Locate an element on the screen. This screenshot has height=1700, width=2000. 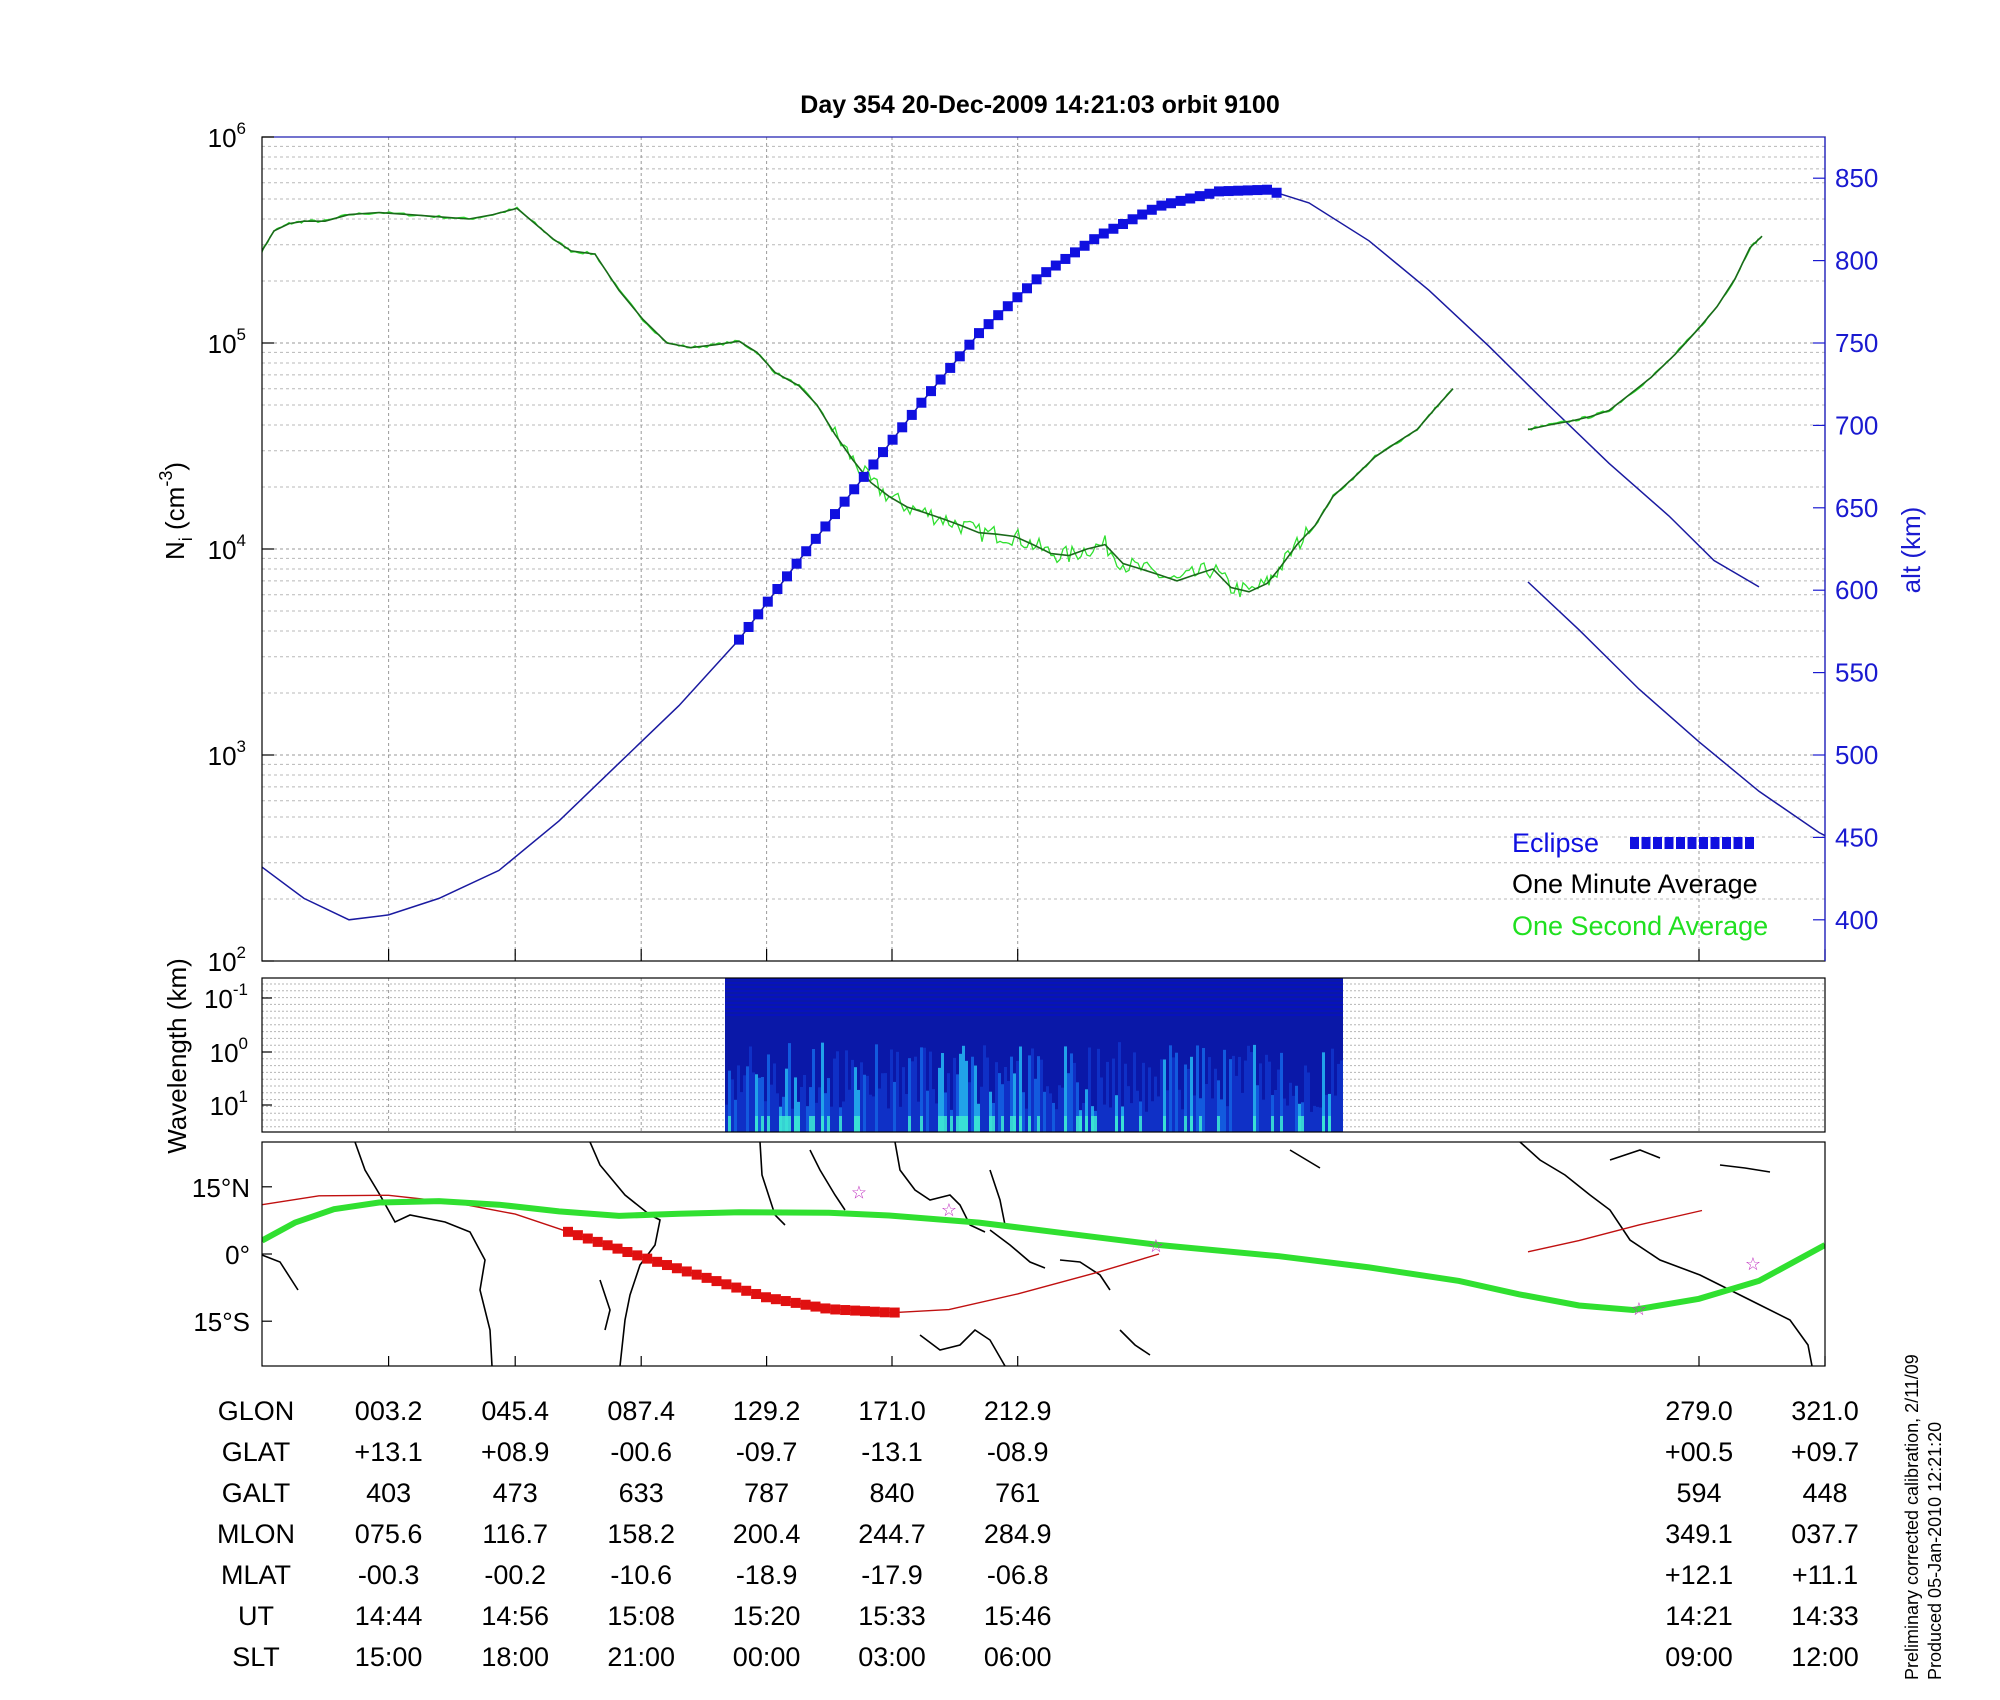
altitude-tick-label: 500 is located at coordinates (1856, 755).